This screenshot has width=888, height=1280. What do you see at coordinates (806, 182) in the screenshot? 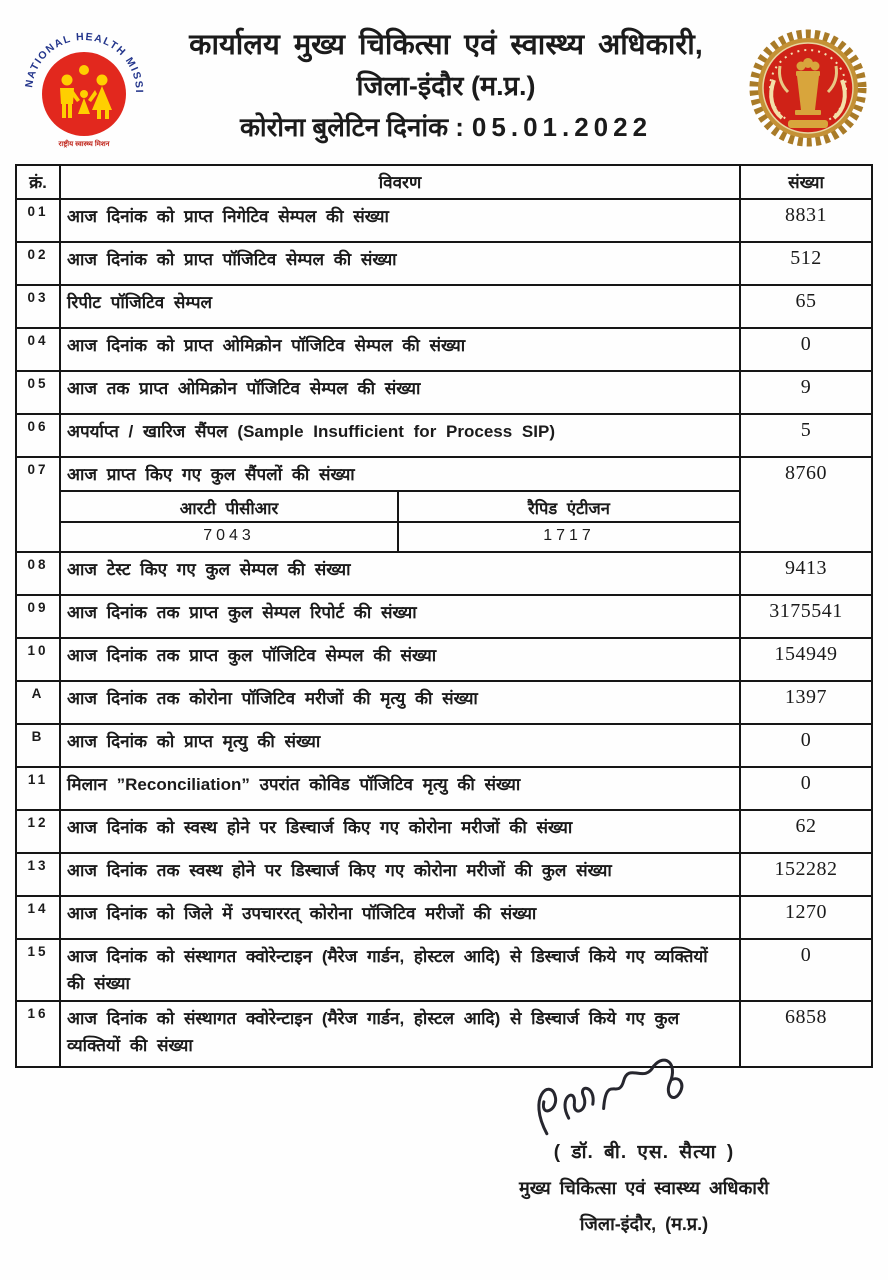
I see `col-header-count: संख्या` at bounding box center [806, 182].